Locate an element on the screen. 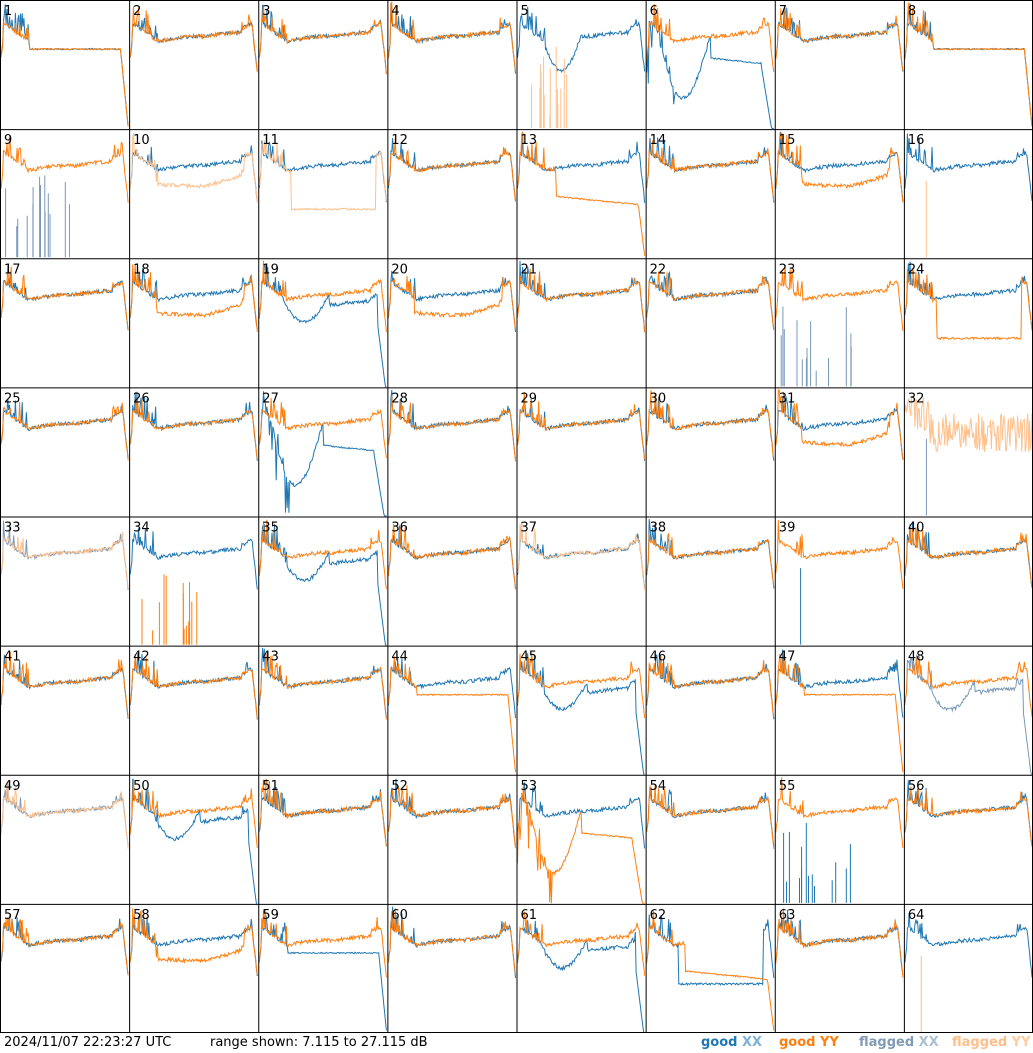 This screenshot has height=1053, width=1033. panel-3: 3 is located at coordinates (322, 39).